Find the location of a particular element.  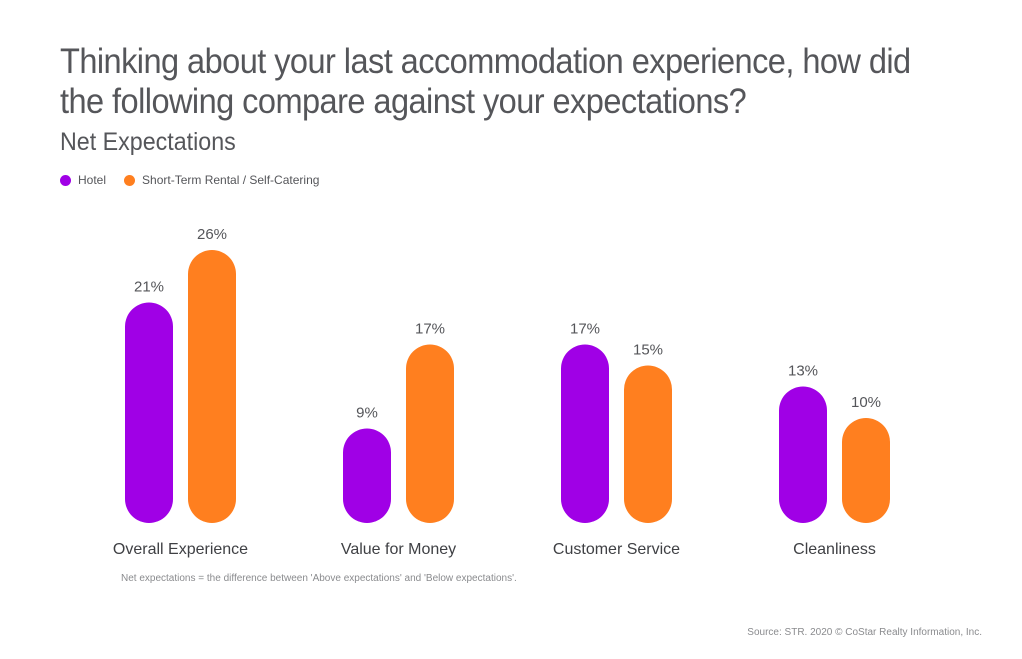

legend-label-hotel: Hotel is located at coordinates (92, 180).